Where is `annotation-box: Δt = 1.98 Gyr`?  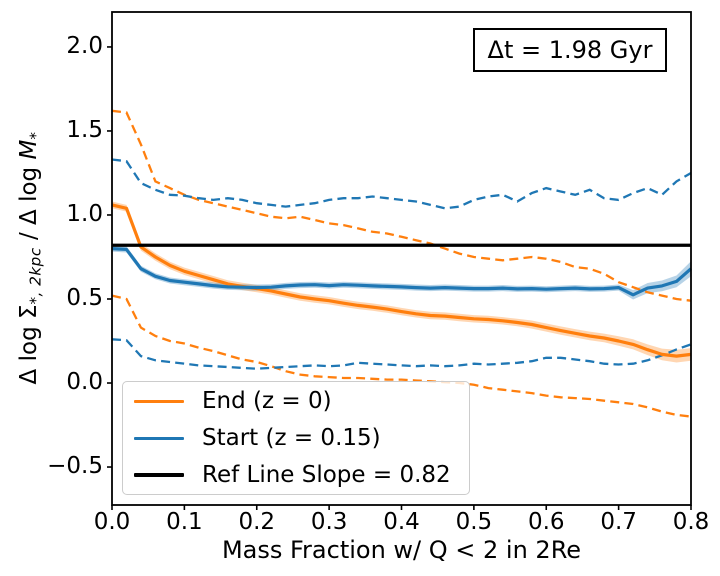
annotation-box: Δt = 1.98 Gyr is located at coordinates (570, 50).